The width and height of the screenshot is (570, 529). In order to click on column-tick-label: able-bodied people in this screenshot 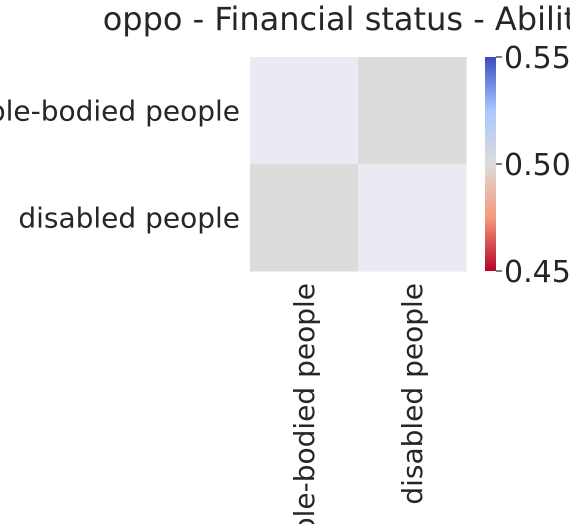, I will do `click(304, 403)`.